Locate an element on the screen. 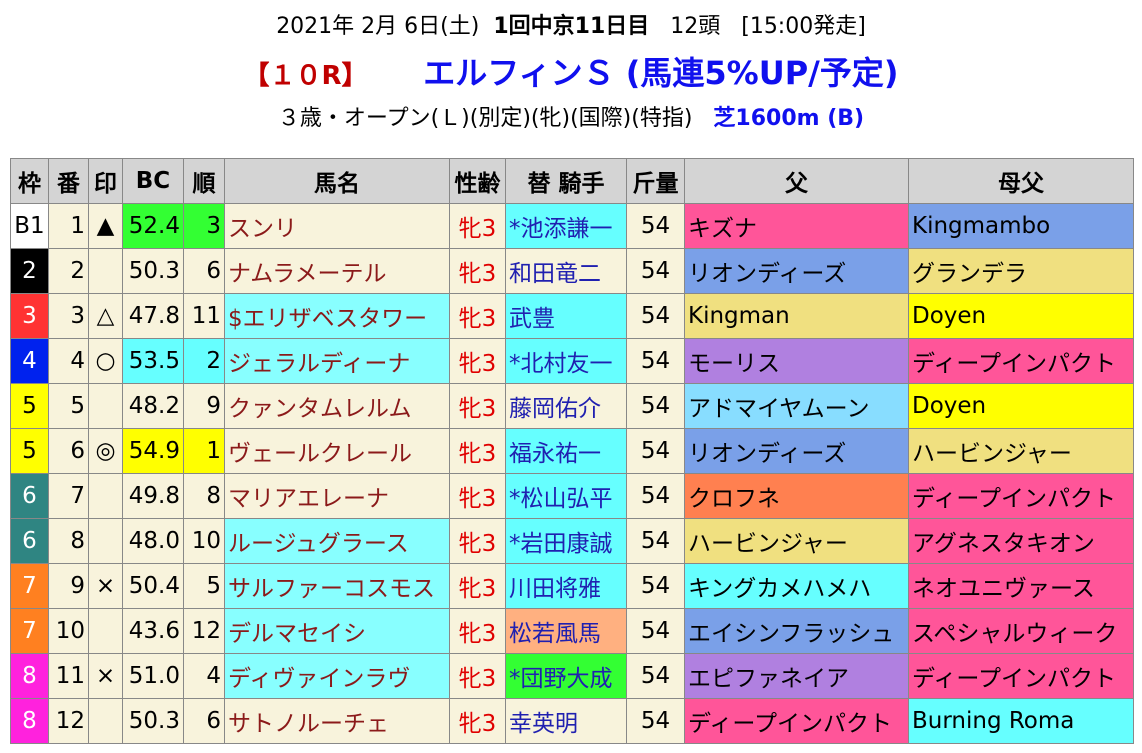  horse: スンリ is located at coordinates (337, 226).